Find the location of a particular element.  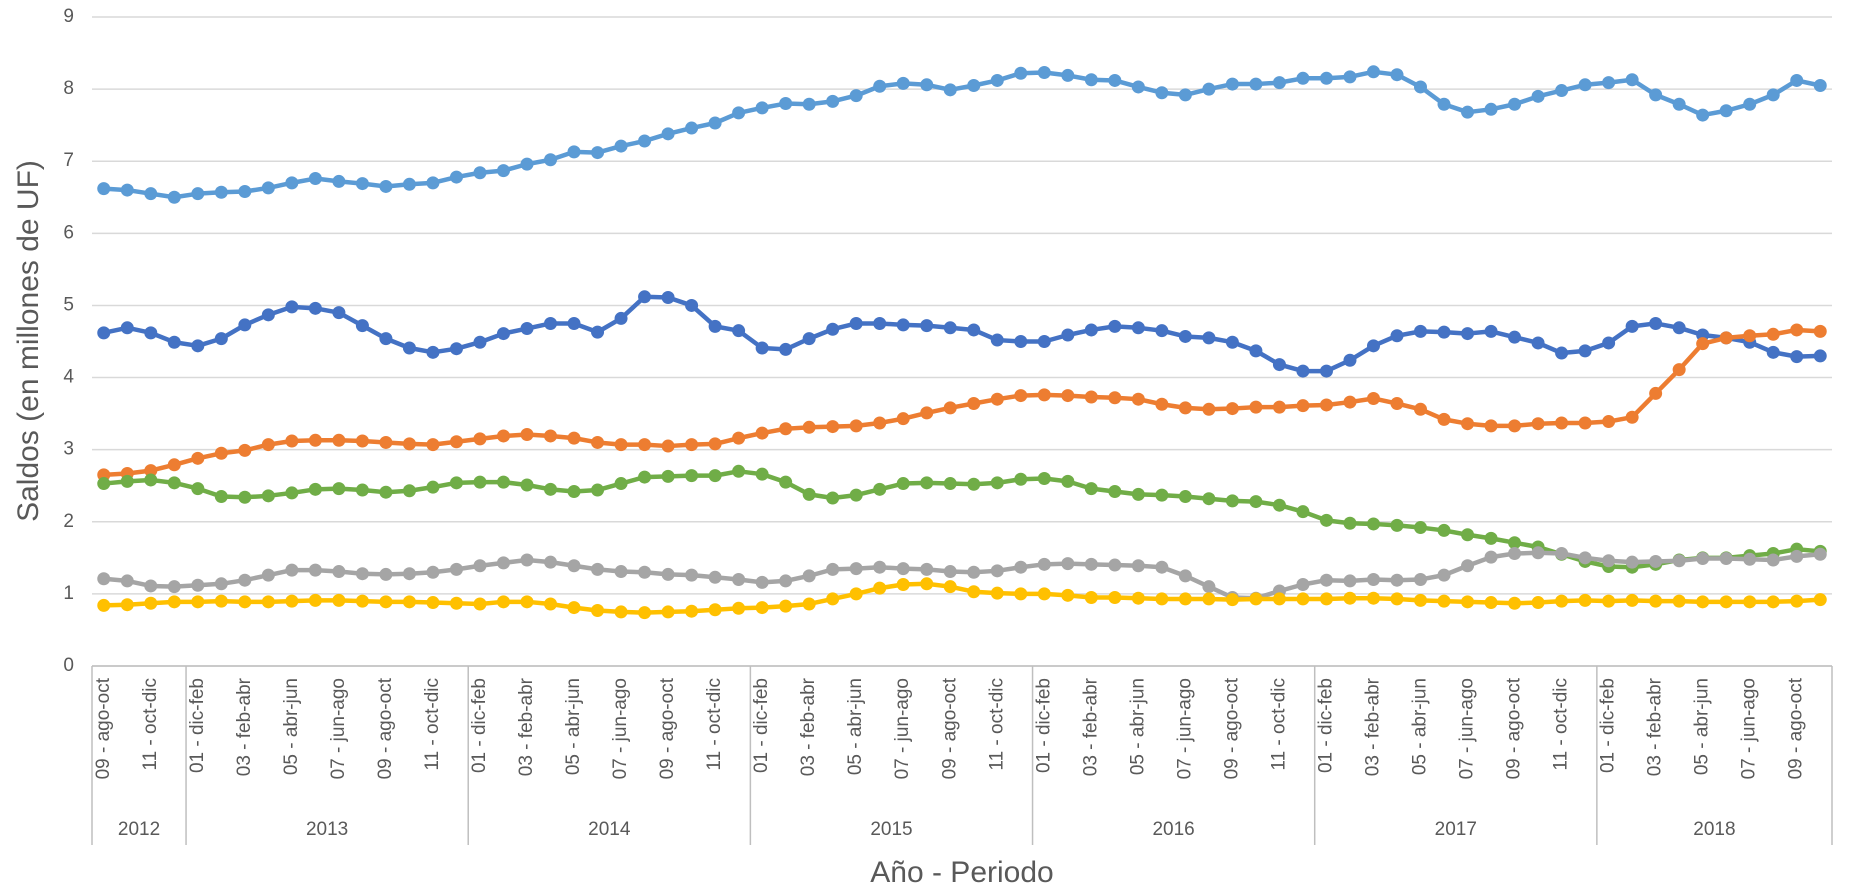

x-tick-label: 11 - oct-dic is located at coordinates (1278, 724).